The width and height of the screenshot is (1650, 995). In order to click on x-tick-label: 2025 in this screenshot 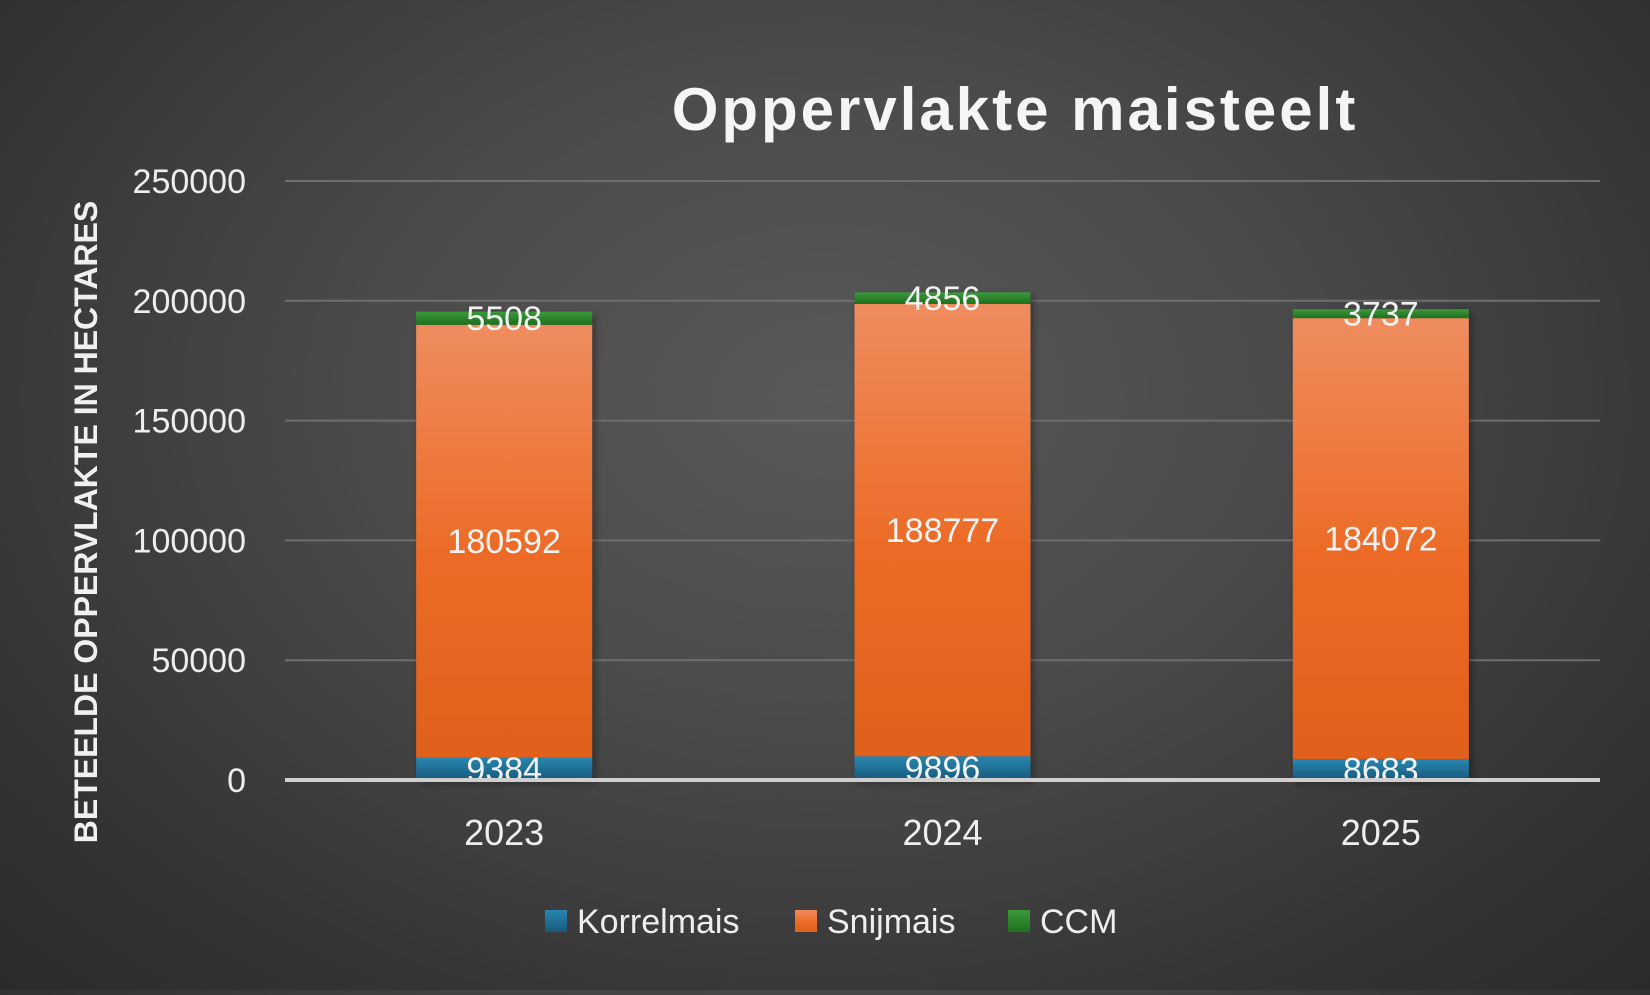, I will do `click(1381, 832)`.